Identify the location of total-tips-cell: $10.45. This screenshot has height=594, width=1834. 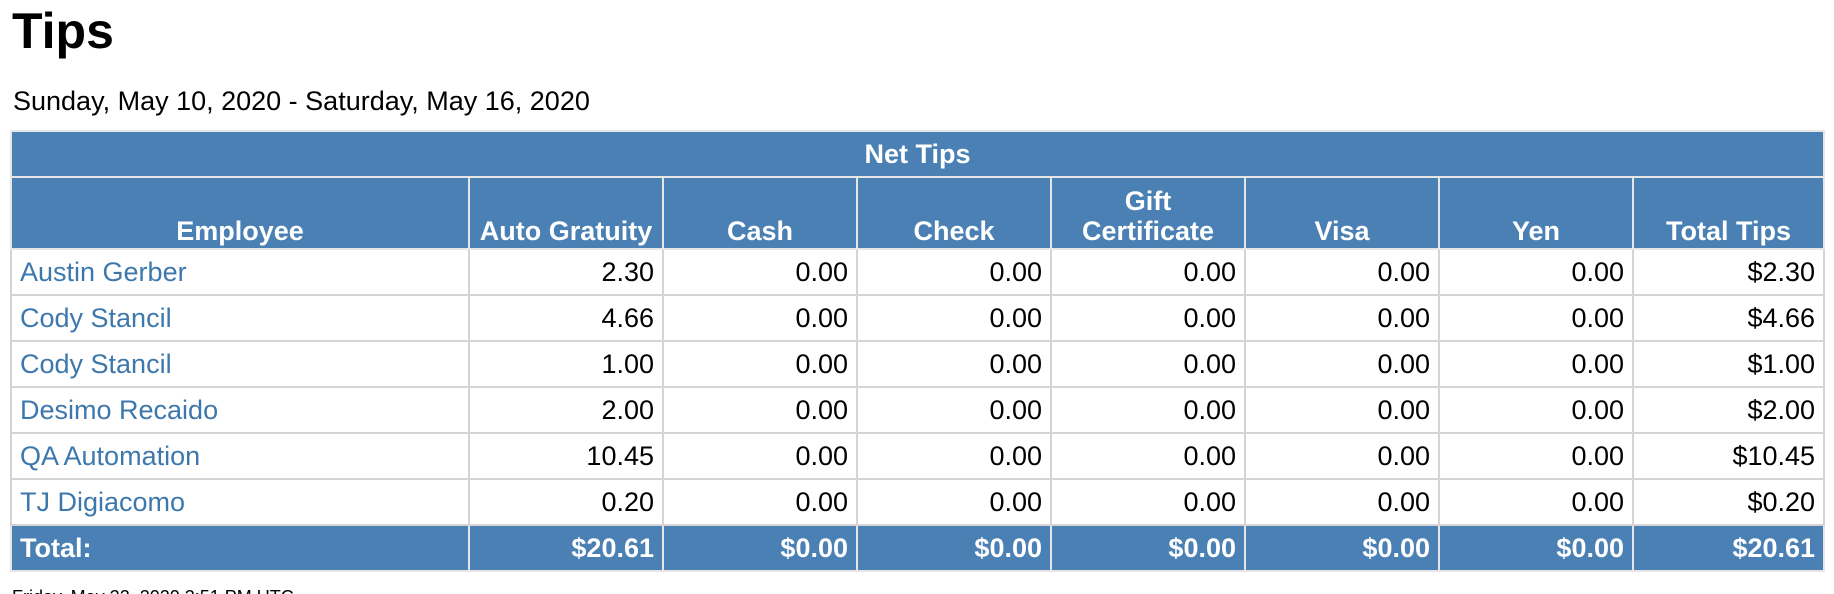
(1728, 456).